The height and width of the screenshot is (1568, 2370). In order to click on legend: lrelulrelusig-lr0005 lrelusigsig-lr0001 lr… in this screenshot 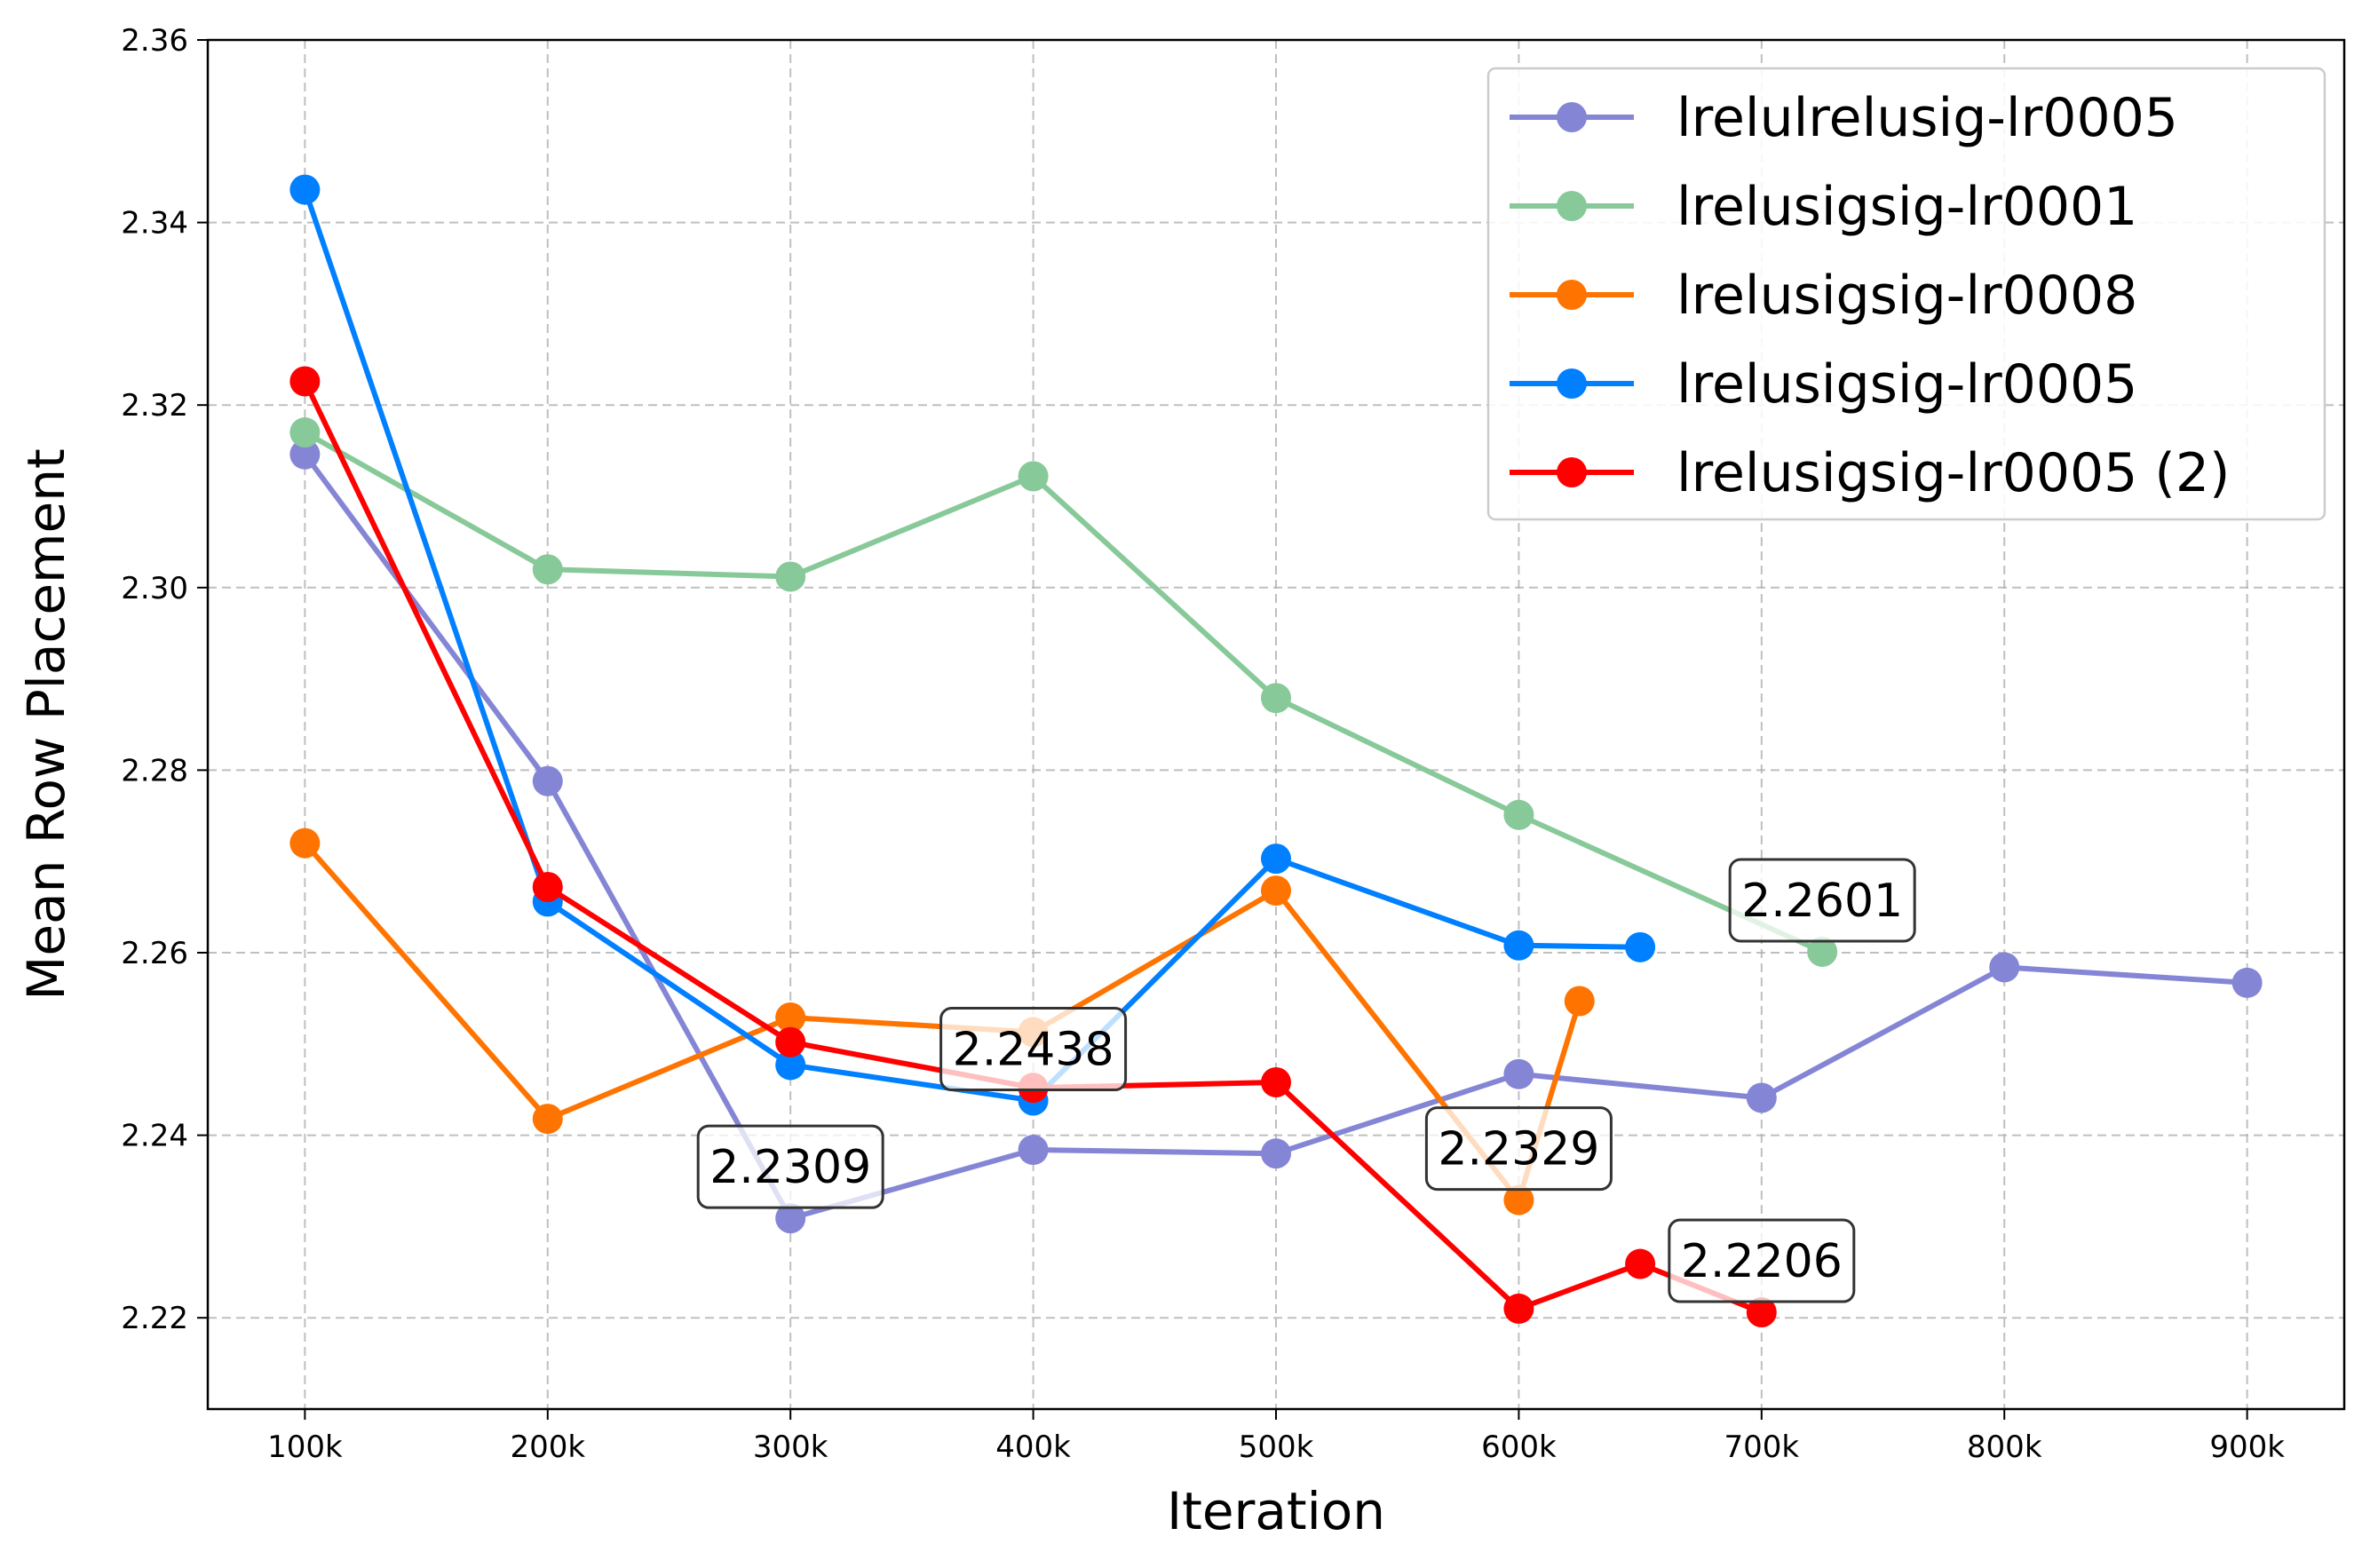, I will do `click(1906, 294)`.